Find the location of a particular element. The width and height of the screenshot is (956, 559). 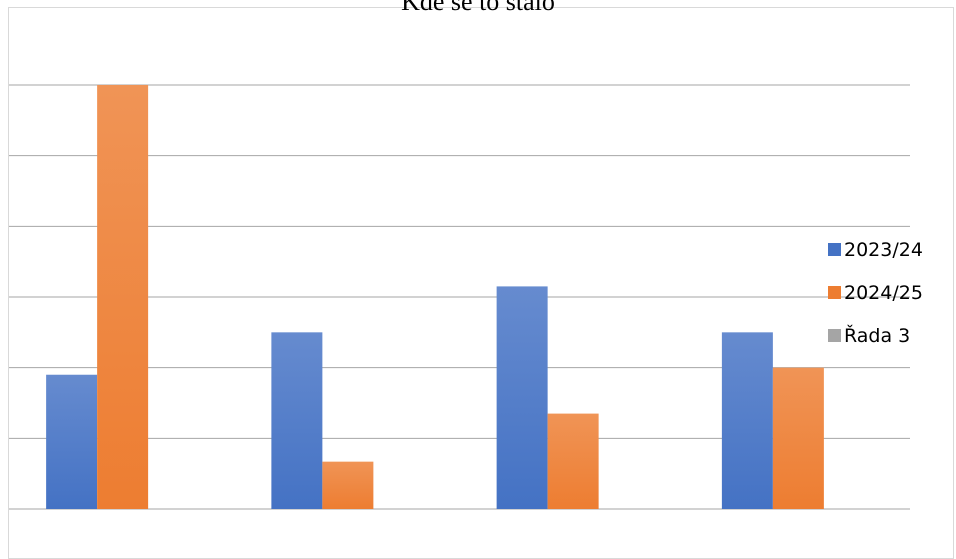

legend-item-series-1: 2023/24 is located at coordinates (875, 249).